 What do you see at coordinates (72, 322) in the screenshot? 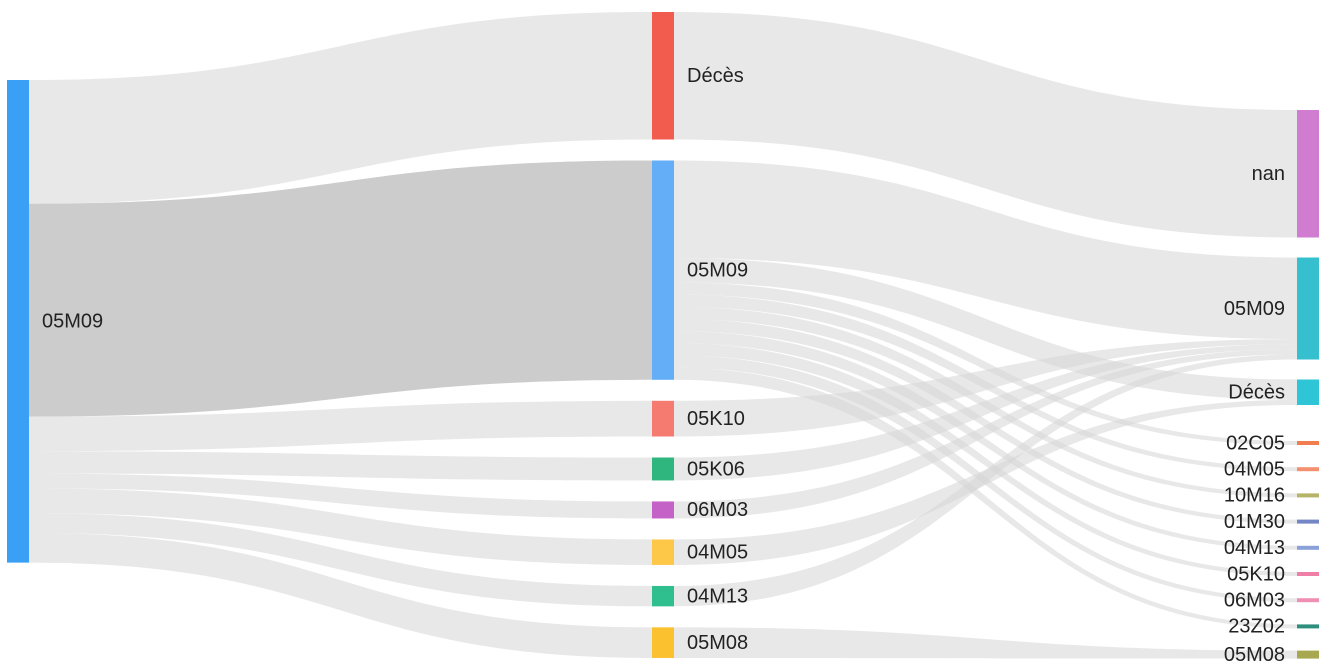
I see `node-label-c0-05m09: 05M09` at bounding box center [72, 322].